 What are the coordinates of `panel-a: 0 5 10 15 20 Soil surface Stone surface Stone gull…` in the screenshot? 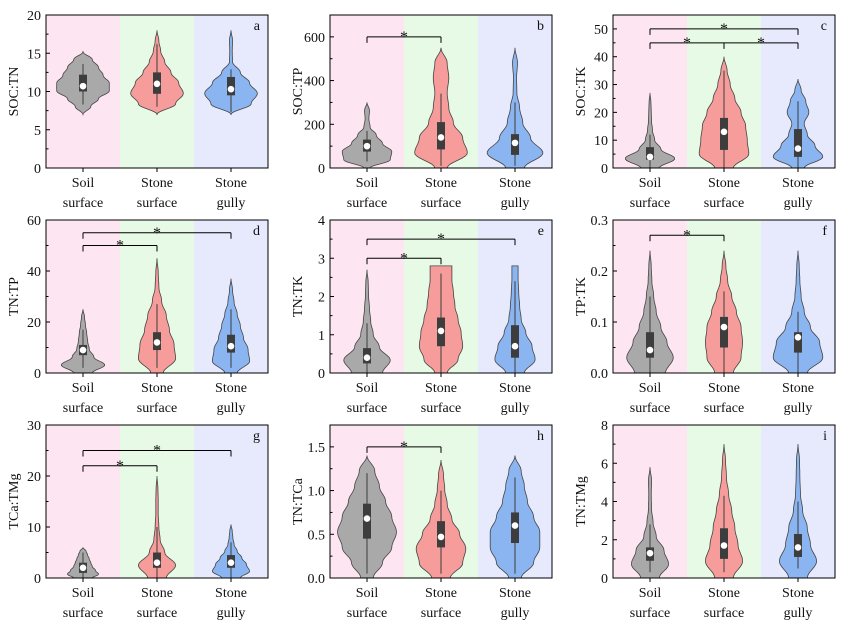 It's located at (138, 110).